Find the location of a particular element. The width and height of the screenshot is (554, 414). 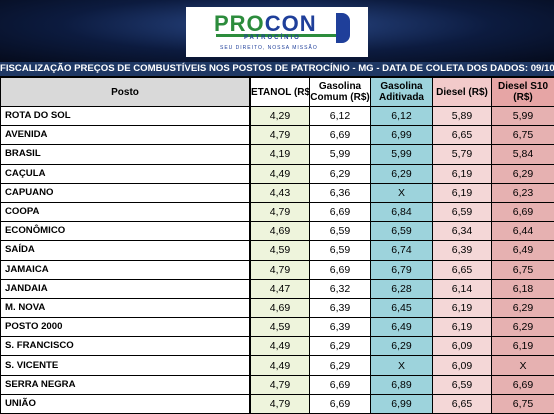

cell-gasolina-comum: 6,32 is located at coordinates (340, 288).